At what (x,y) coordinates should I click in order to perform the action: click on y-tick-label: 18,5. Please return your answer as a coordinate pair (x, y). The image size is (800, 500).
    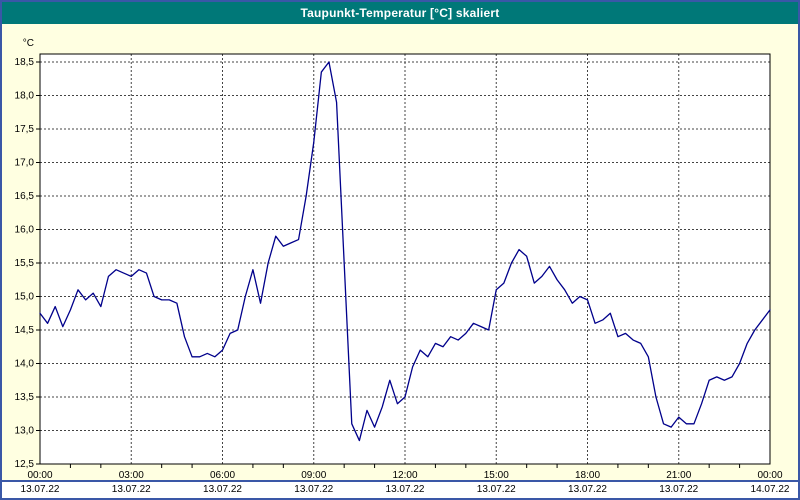
    Looking at the image, I should click on (25, 62).